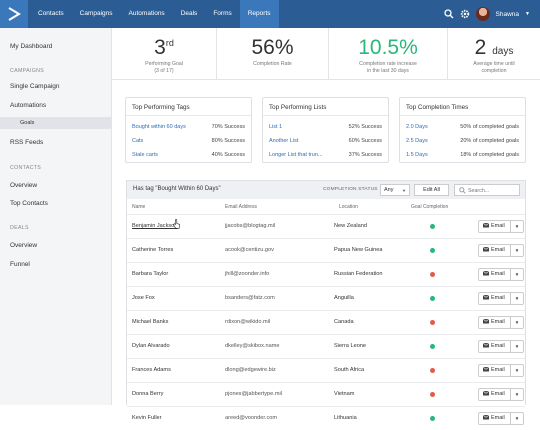 This screenshot has width=540, height=430. What do you see at coordinates (417, 141) in the screenshot?
I see `time-link: 2.5 Days` at bounding box center [417, 141].